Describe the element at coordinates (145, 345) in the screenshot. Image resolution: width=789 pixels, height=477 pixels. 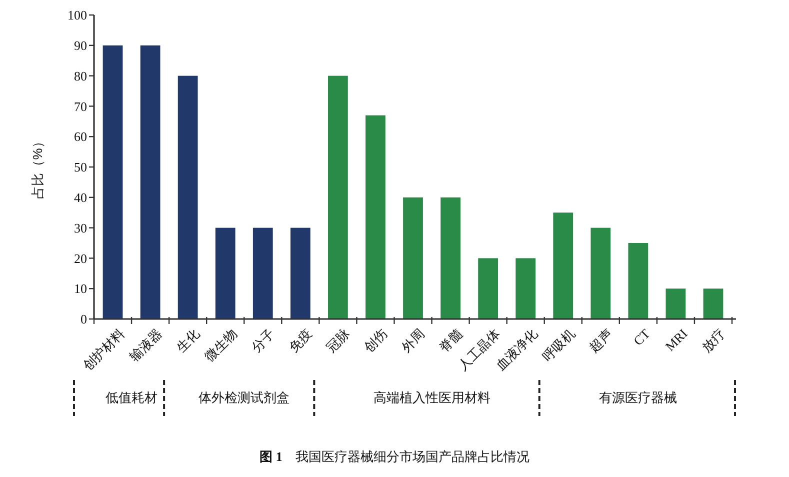
I see `x-tick-label: 输液器` at that location.